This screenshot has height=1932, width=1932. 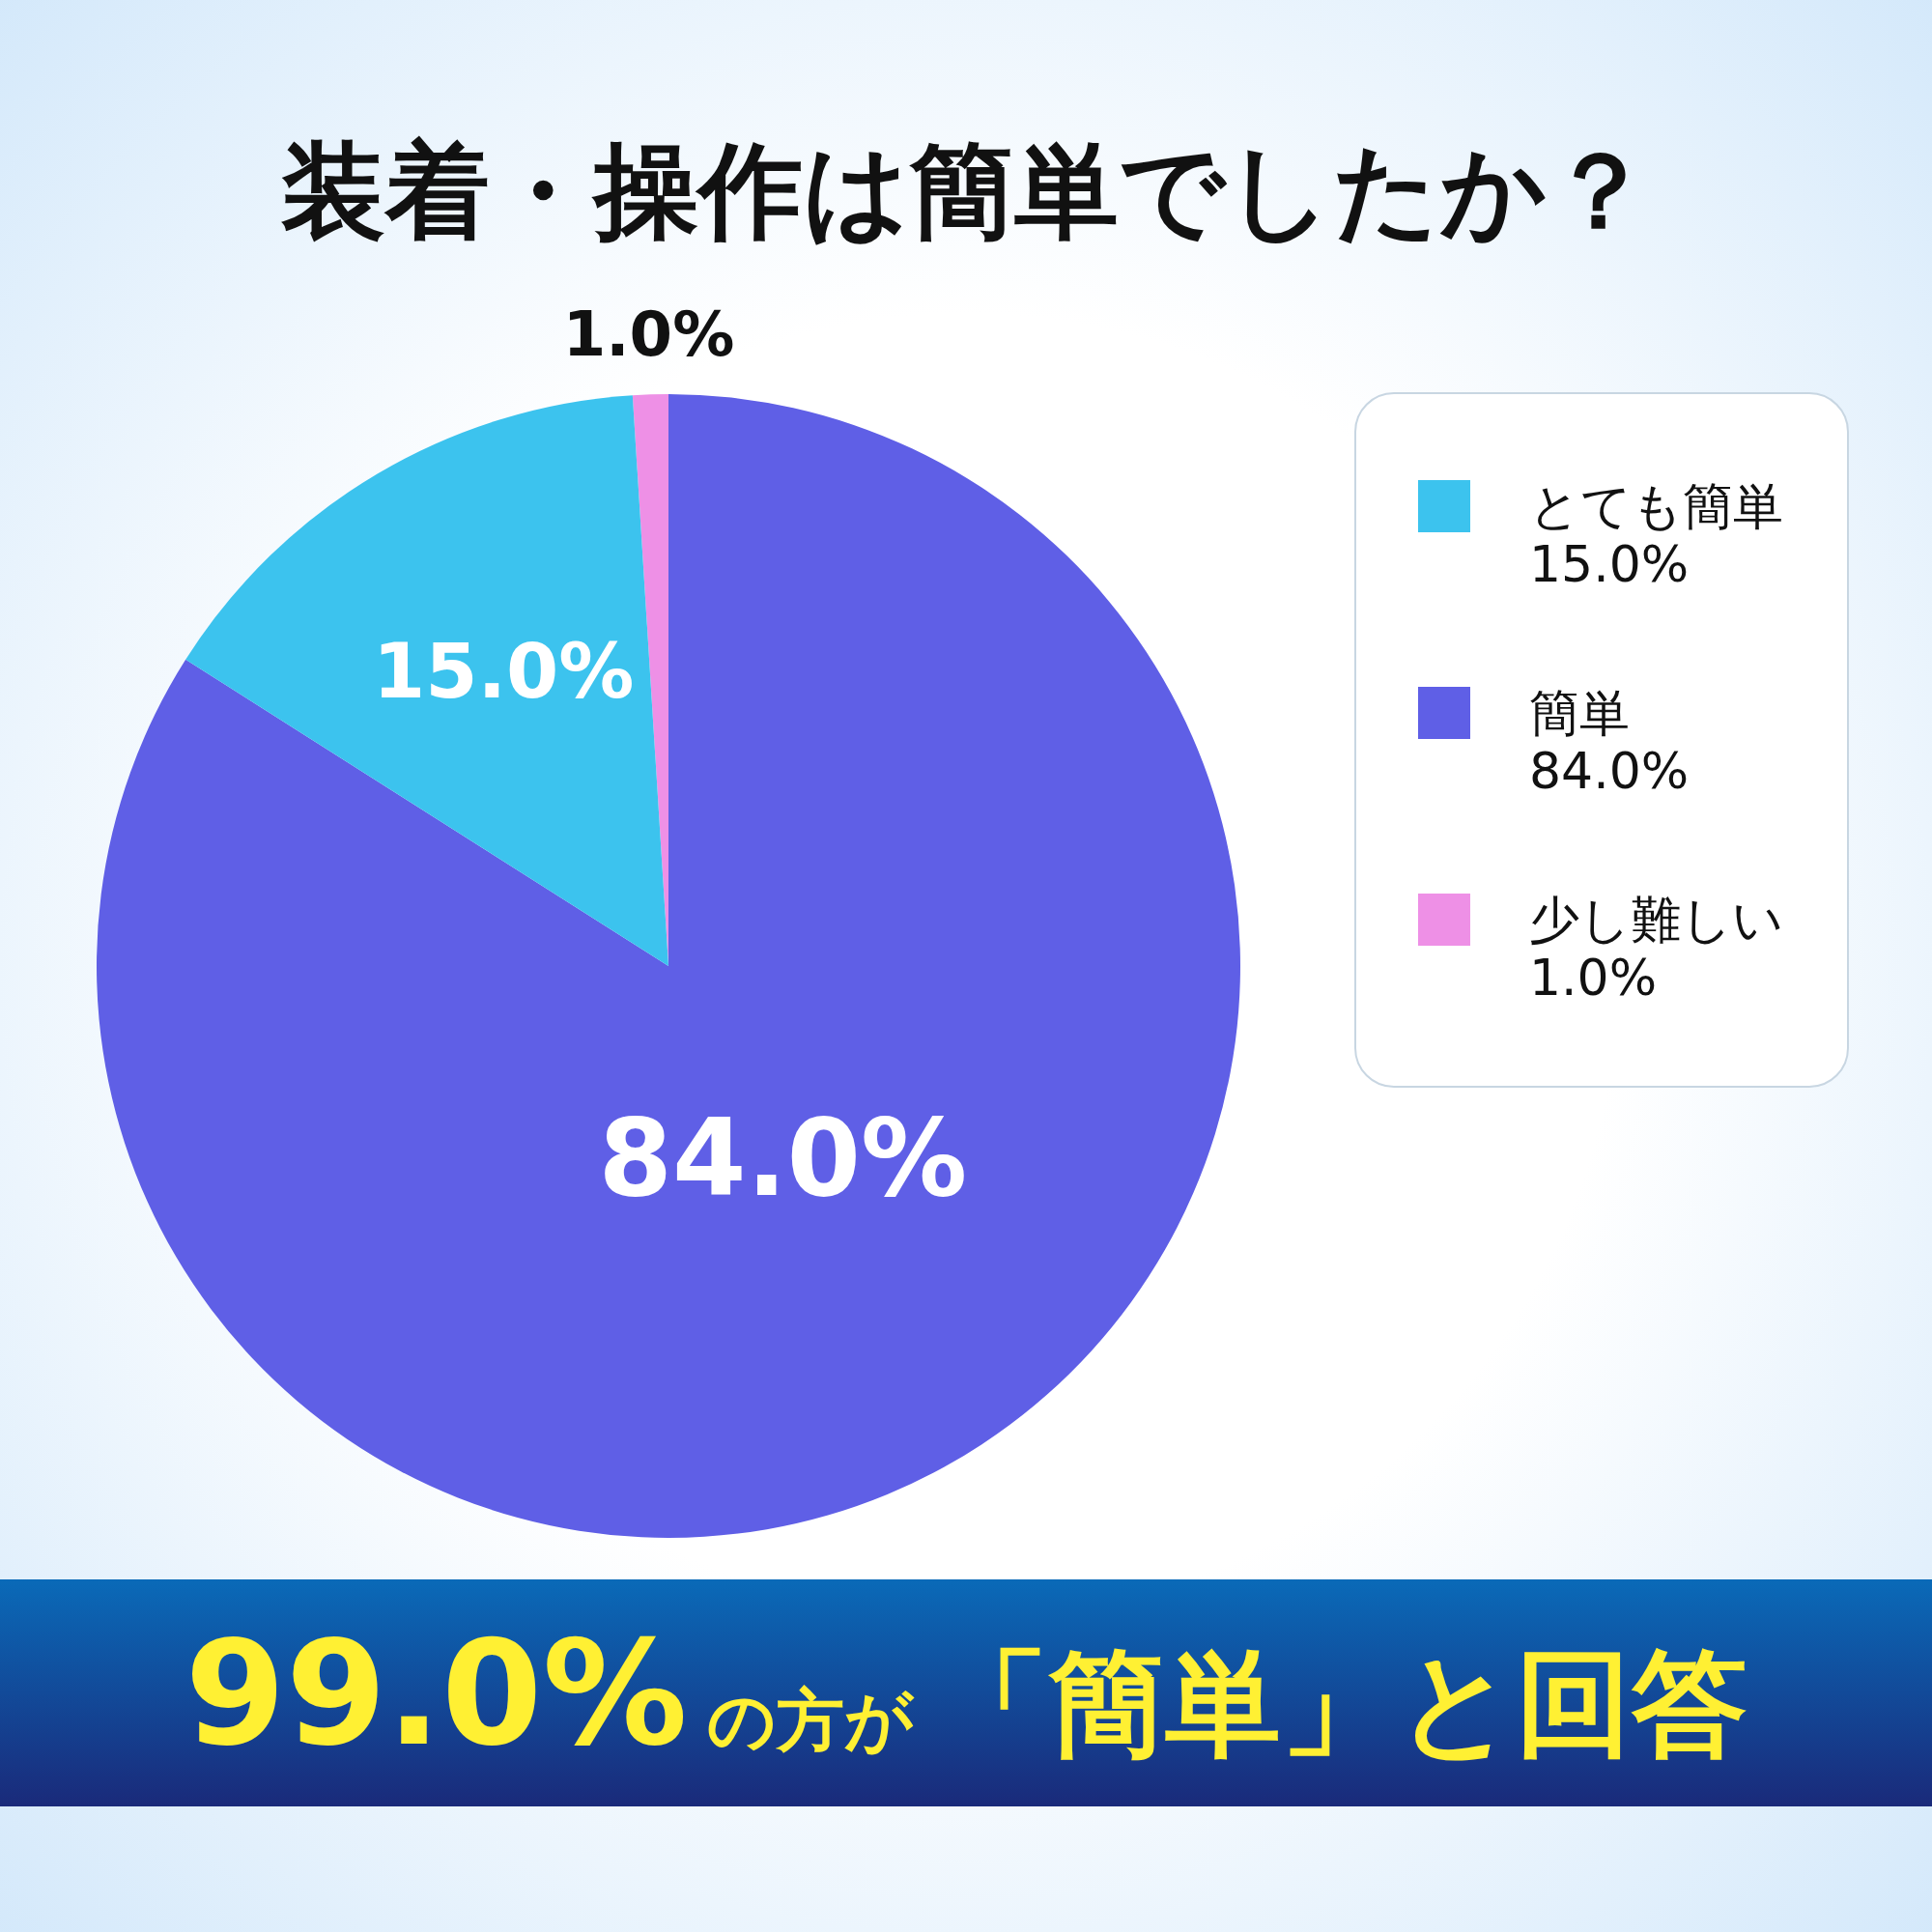 I want to click on text: 15.0%, so click(x=1609, y=564).